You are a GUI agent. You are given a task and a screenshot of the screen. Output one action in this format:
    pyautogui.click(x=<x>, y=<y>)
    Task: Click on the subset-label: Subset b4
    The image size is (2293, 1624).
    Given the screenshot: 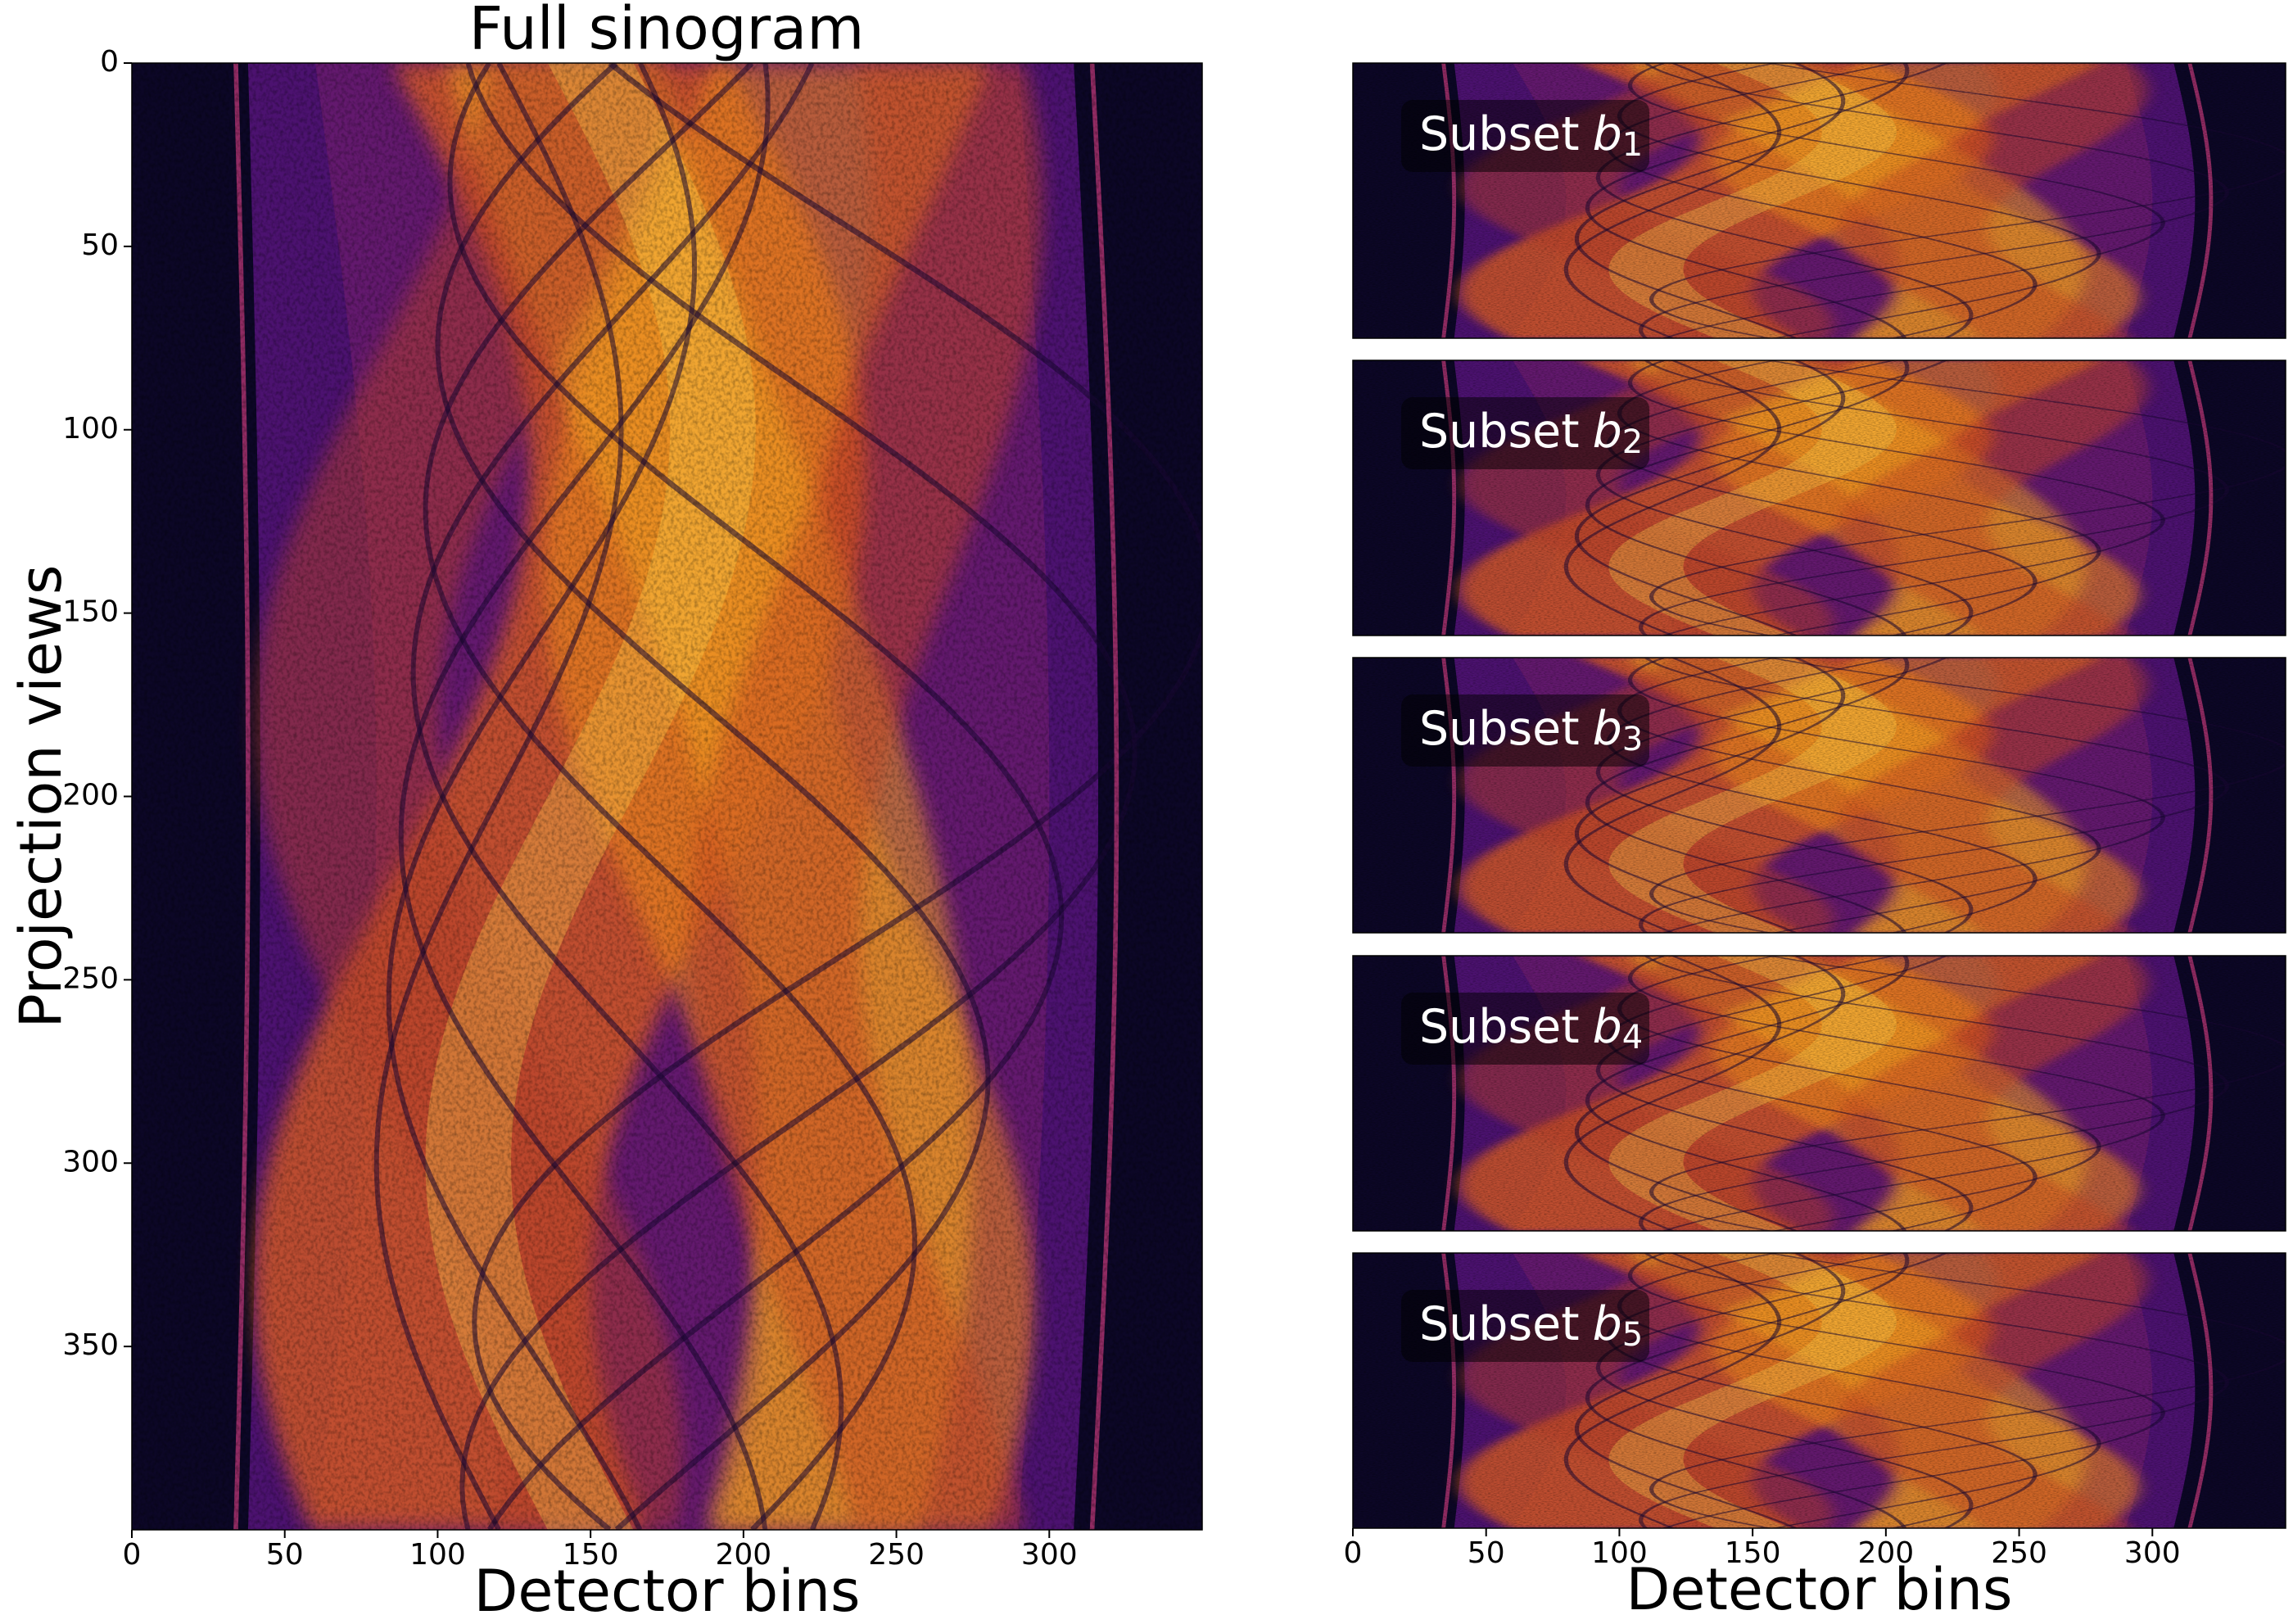 What is the action you would take?
    pyautogui.click(x=1531, y=1028)
    